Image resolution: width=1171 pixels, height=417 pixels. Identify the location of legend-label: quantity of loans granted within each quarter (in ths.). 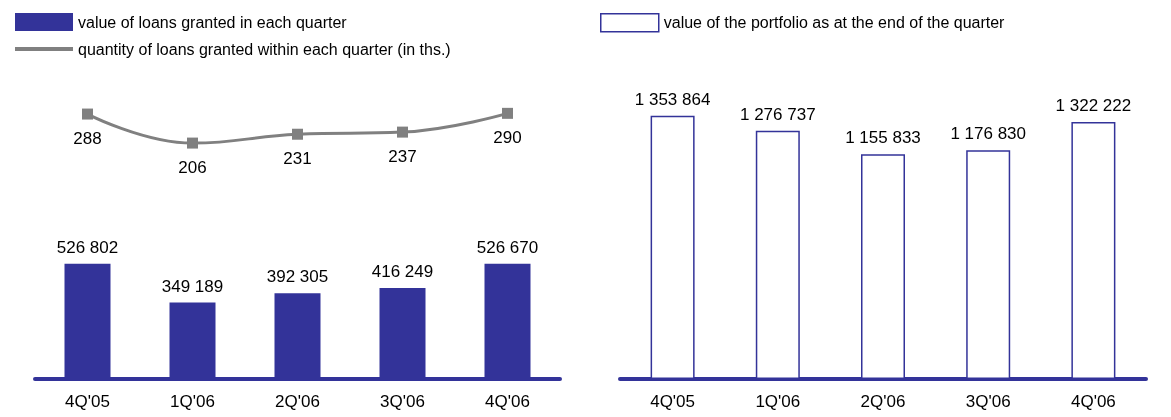
(264, 49).